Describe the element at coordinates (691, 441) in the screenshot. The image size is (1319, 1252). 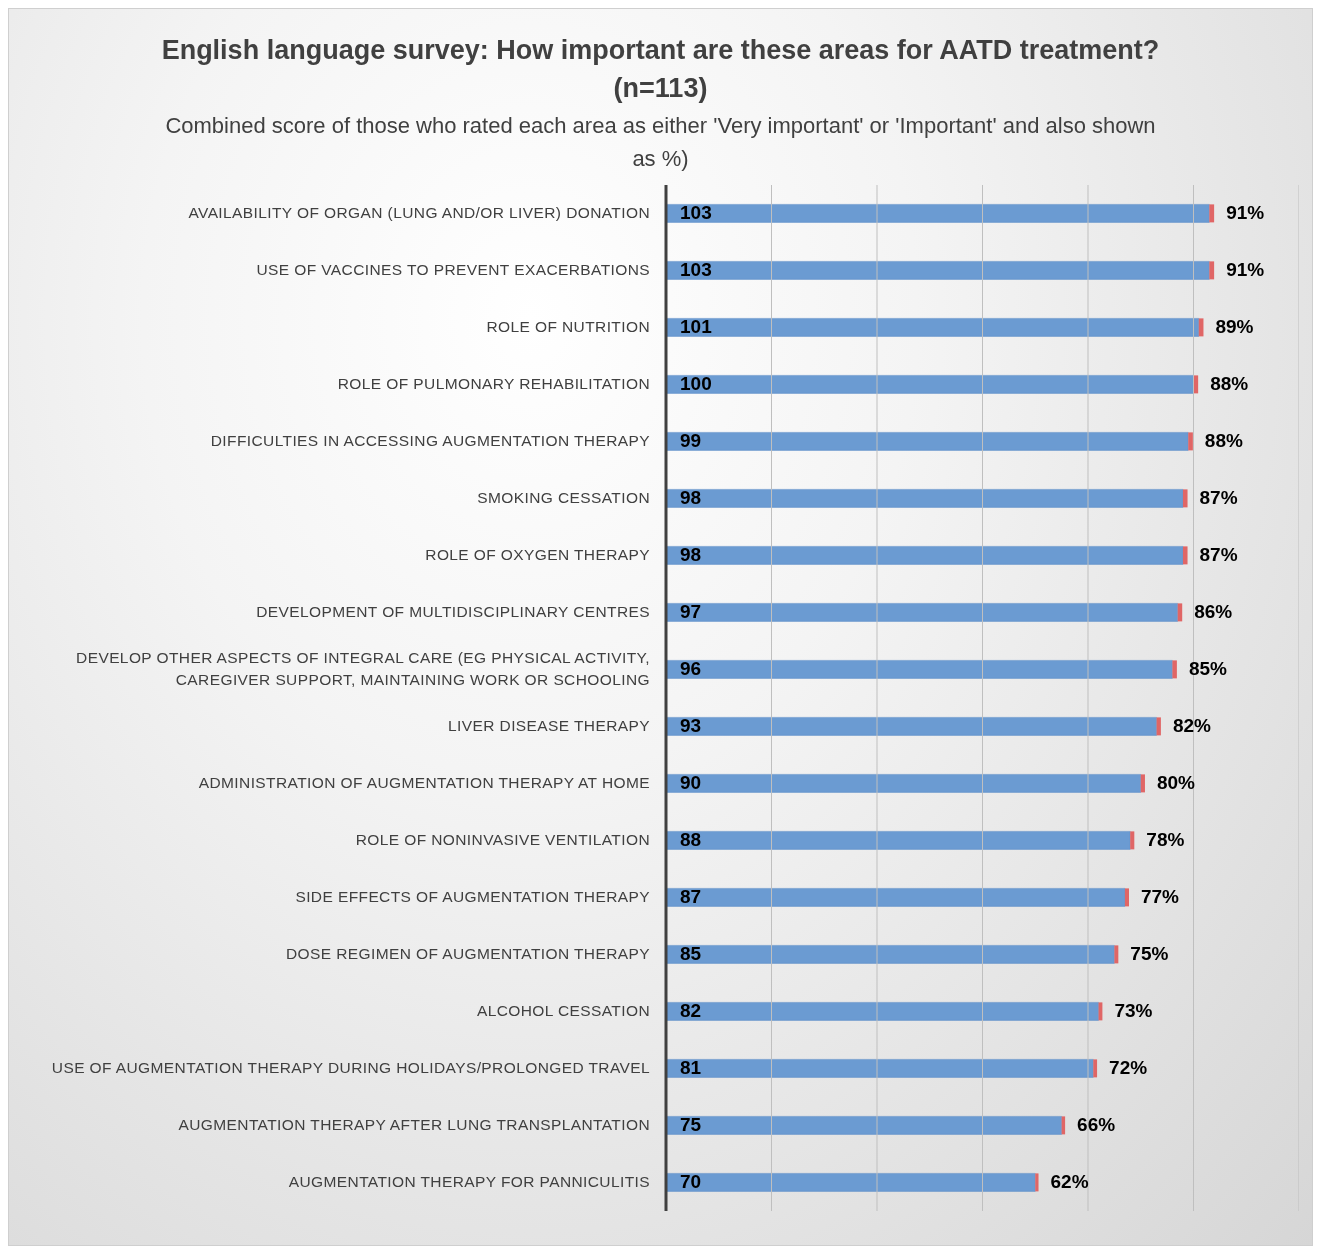
I see `data-label: 99` at that location.